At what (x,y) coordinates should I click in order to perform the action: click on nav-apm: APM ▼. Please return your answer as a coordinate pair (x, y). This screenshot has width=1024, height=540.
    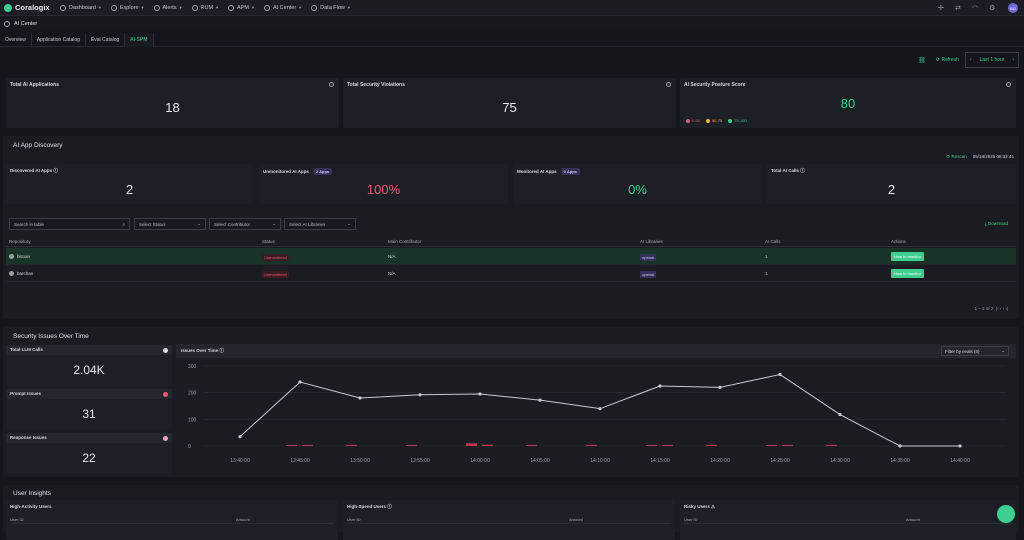
    Looking at the image, I should click on (241, 7).